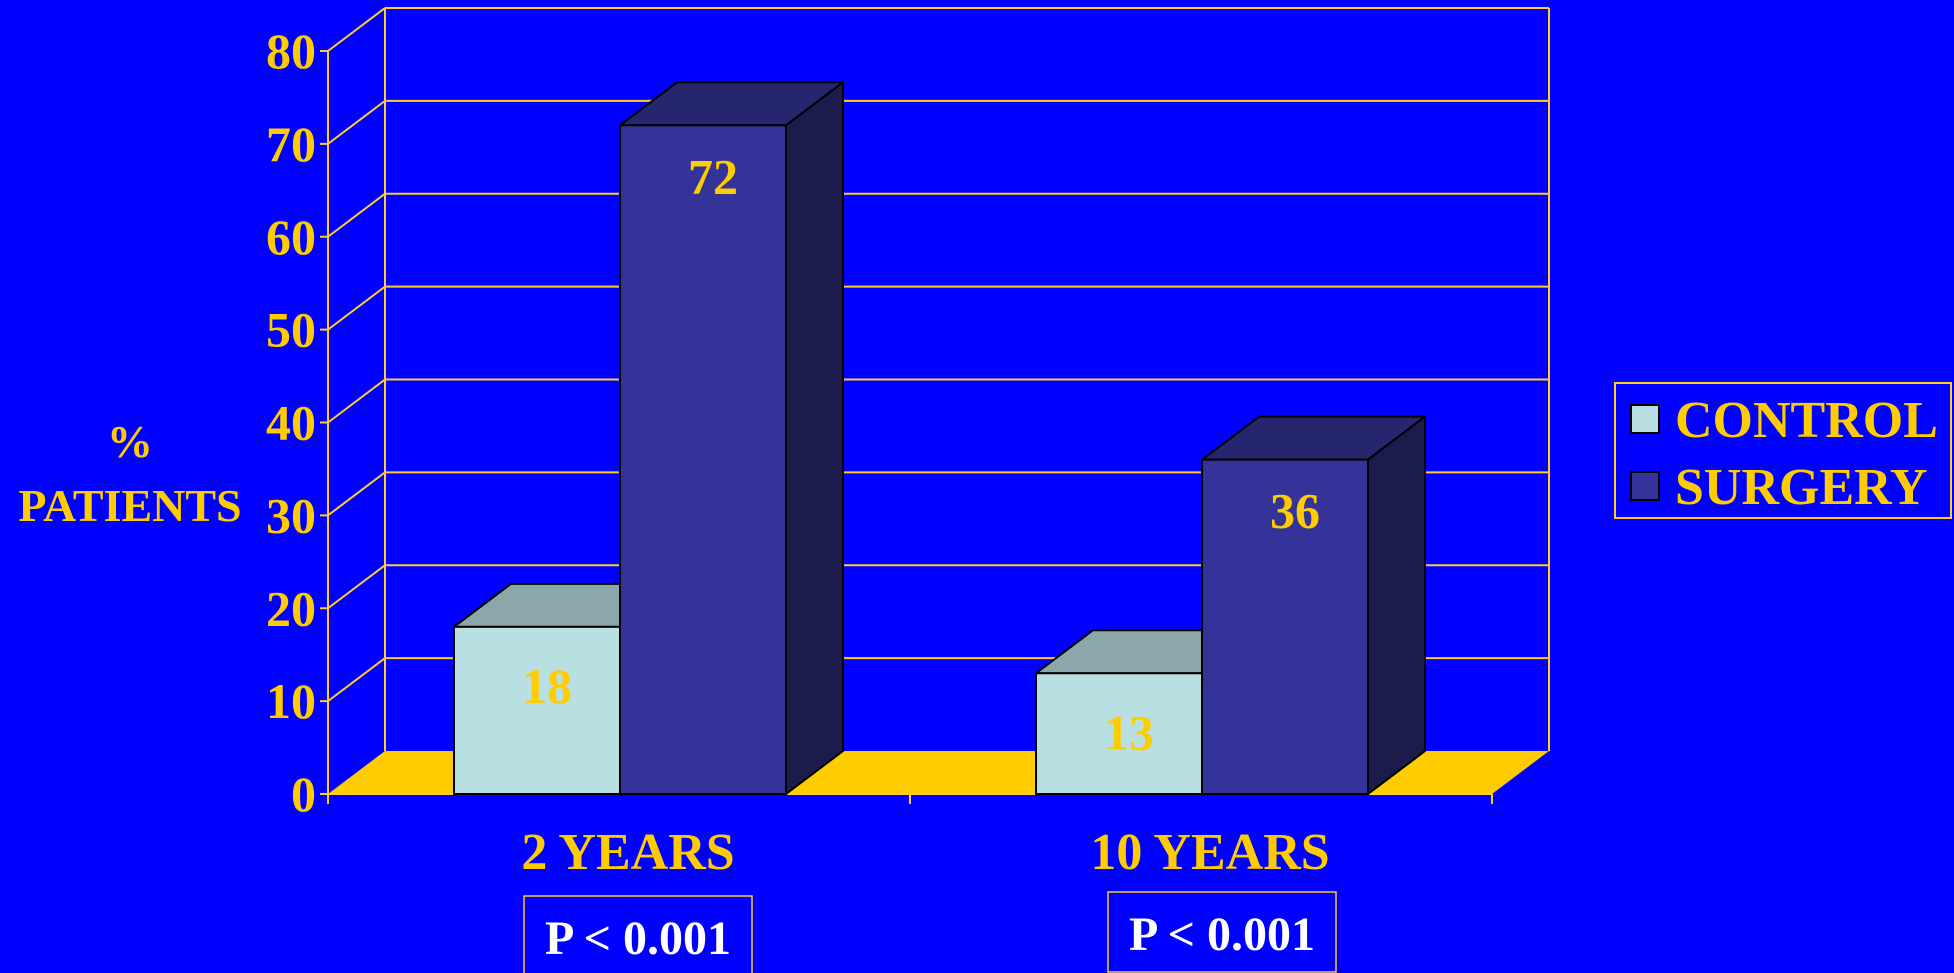 The height and width of the screenshot is (973, 1954). I want to click on x-category-label: 10 YEARS, so click(1209, 852).